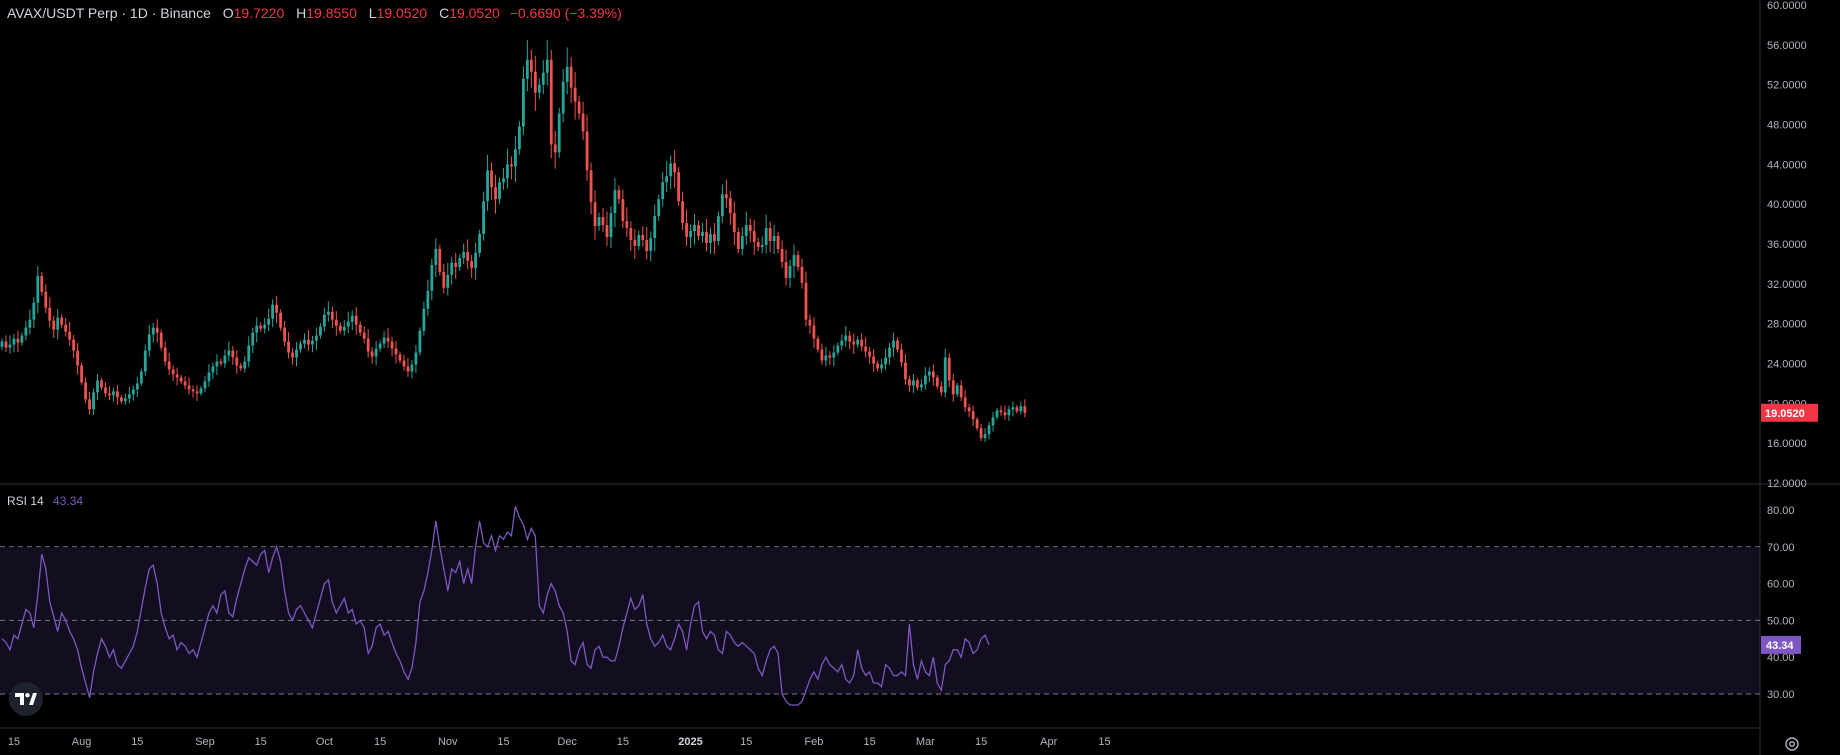 The image size is (1840, 755). What do you see at coordinates (495, 606) in the screenshot?
I see `rsi-line` at bounding box center [495, 606].